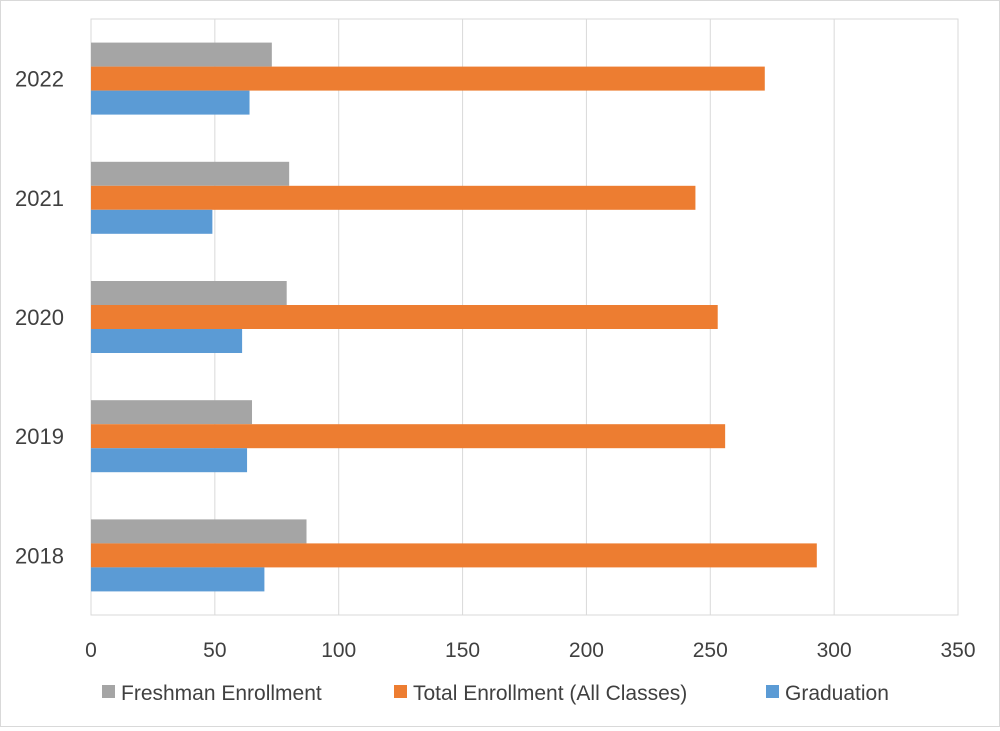  Describe the element at coordinates (221, 693) in the screenshot. I see `legend-label-freshman-enrollment: Freshman Enrollment` at that location.